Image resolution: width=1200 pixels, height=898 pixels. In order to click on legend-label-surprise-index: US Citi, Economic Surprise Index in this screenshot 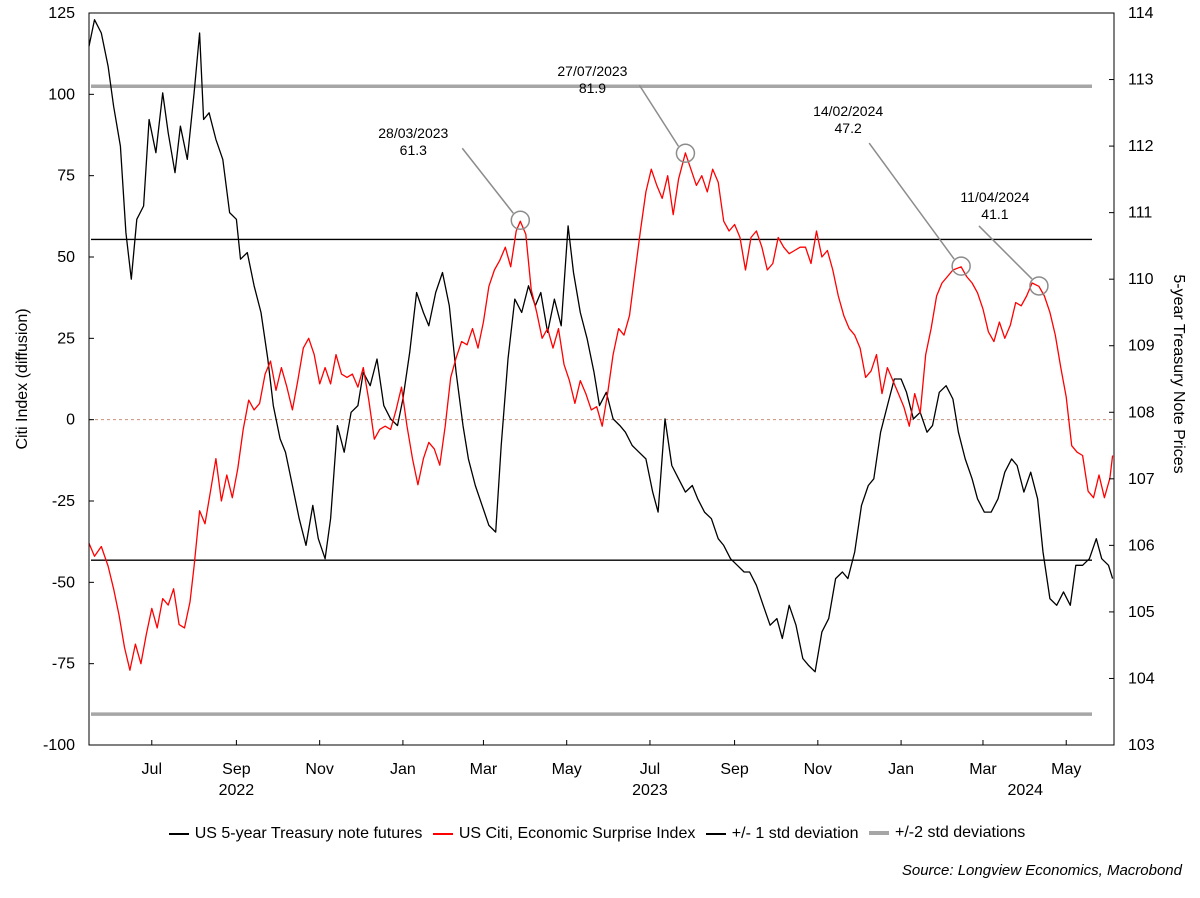, I will do `click(577, 833)`.